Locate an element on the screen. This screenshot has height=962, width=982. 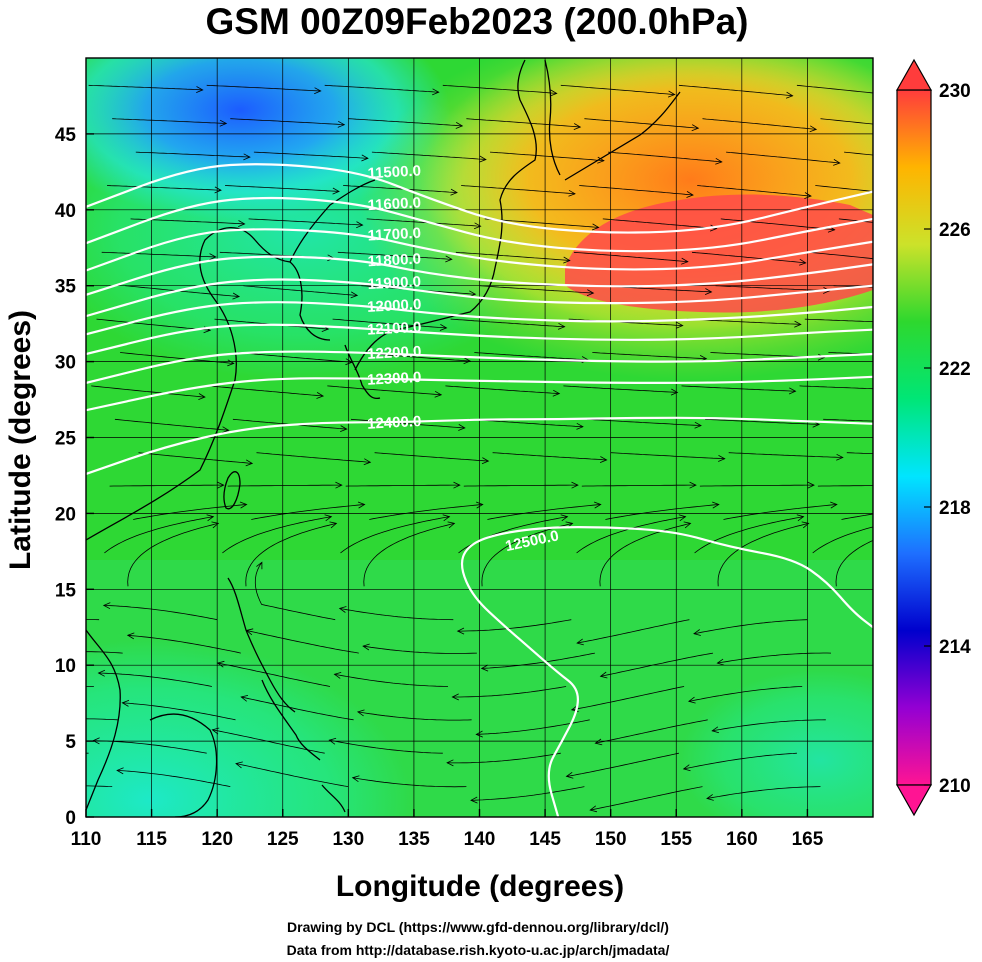
coastline-korea-peninsula is located at coordinates (332, 221).